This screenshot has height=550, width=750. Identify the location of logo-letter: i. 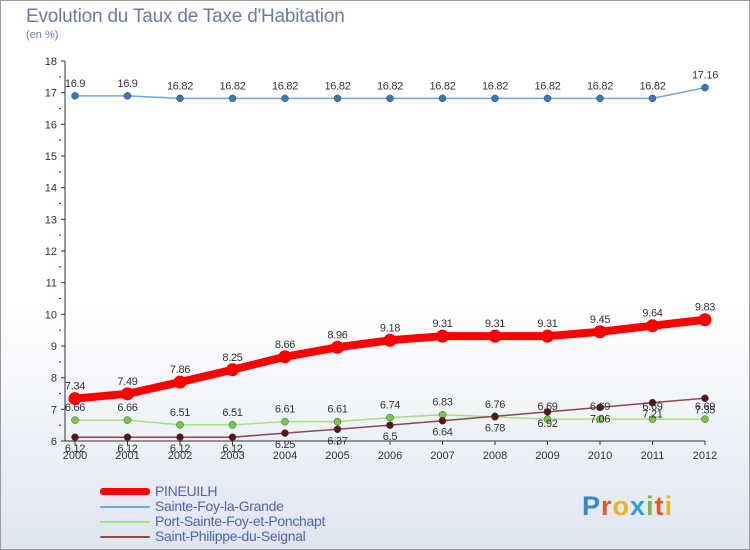
(650, 506).